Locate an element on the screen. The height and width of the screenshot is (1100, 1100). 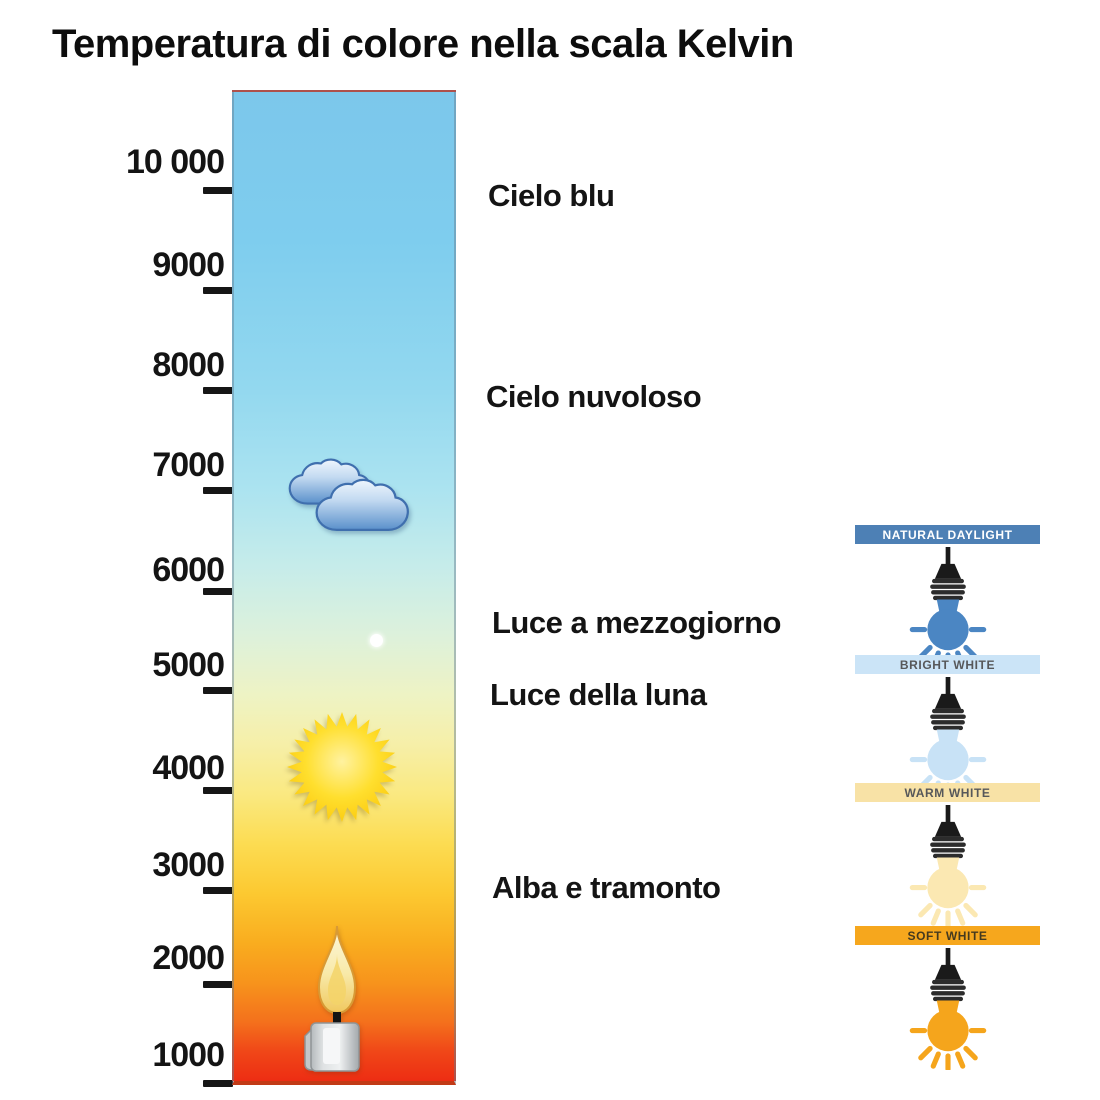
bulb-card-warm-white: WARM WHITE is located at coordinates (947, 855).